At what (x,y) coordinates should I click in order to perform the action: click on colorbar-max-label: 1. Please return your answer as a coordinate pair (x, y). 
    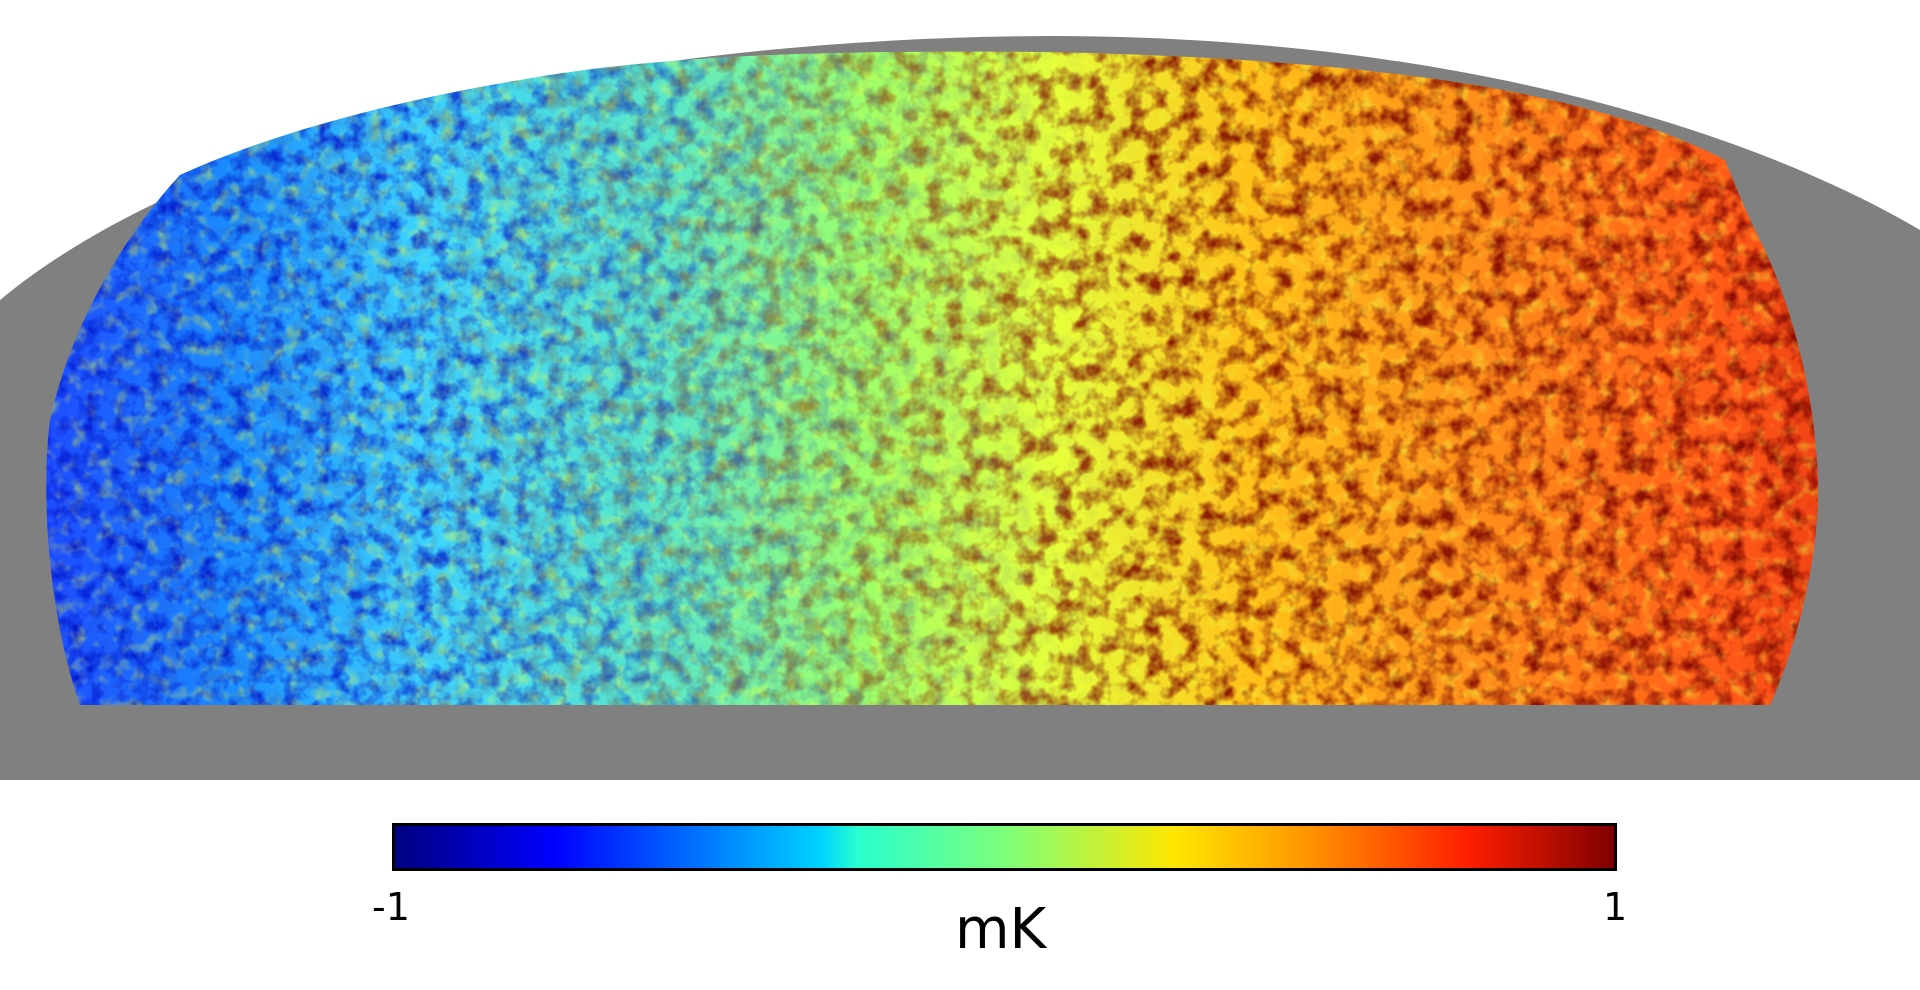
    Looking at the image, I should click on (1615, 907).